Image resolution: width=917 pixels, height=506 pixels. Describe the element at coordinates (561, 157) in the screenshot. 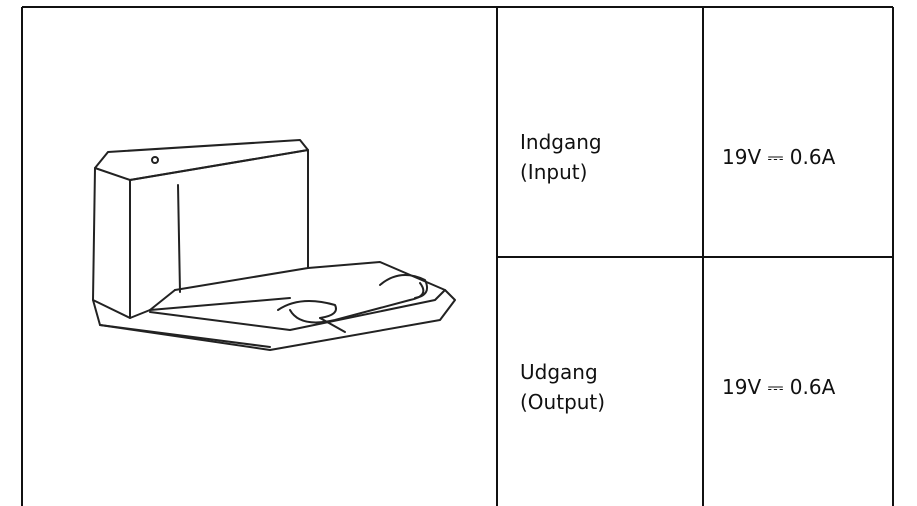

I see `row-label: Indgang (Input)` at that location.